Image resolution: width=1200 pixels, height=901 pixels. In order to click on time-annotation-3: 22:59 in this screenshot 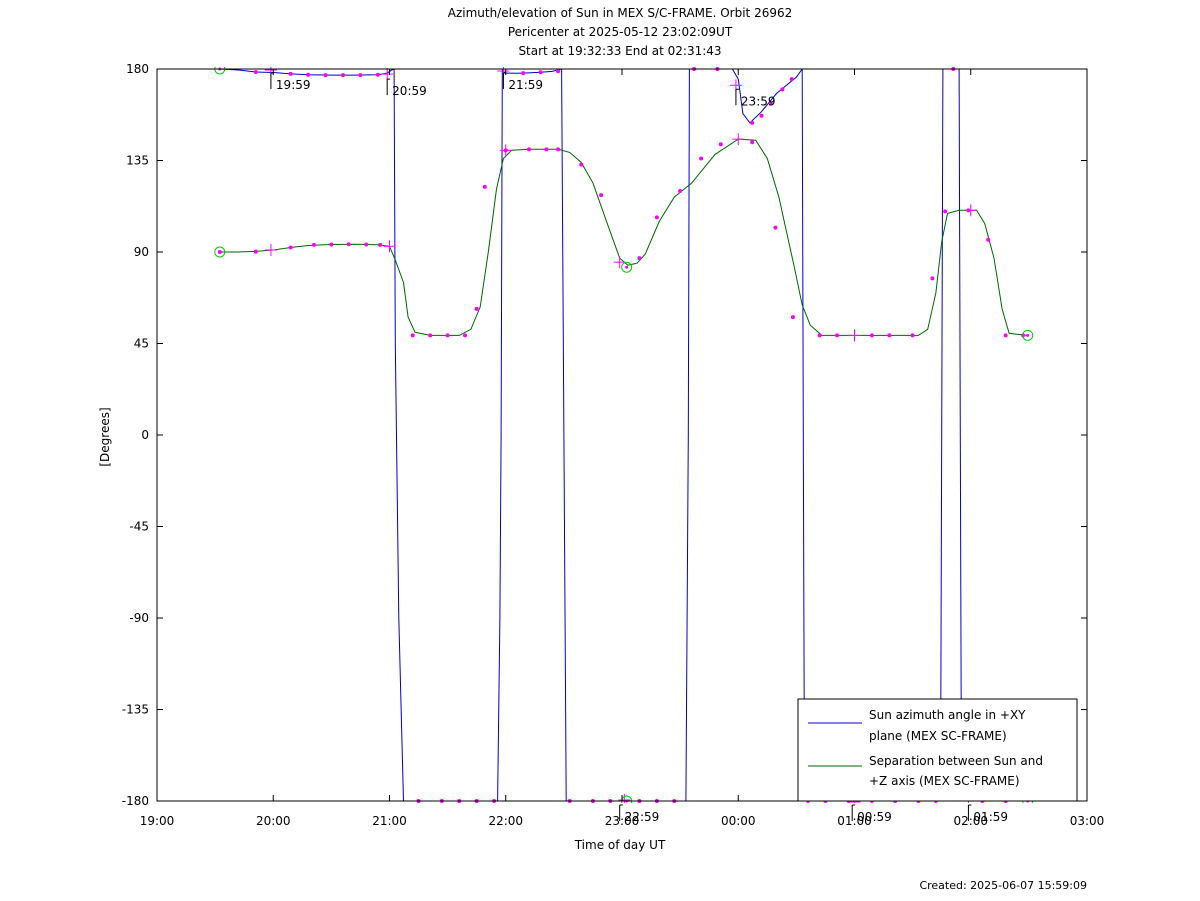, I will do `click(639, 814)`.